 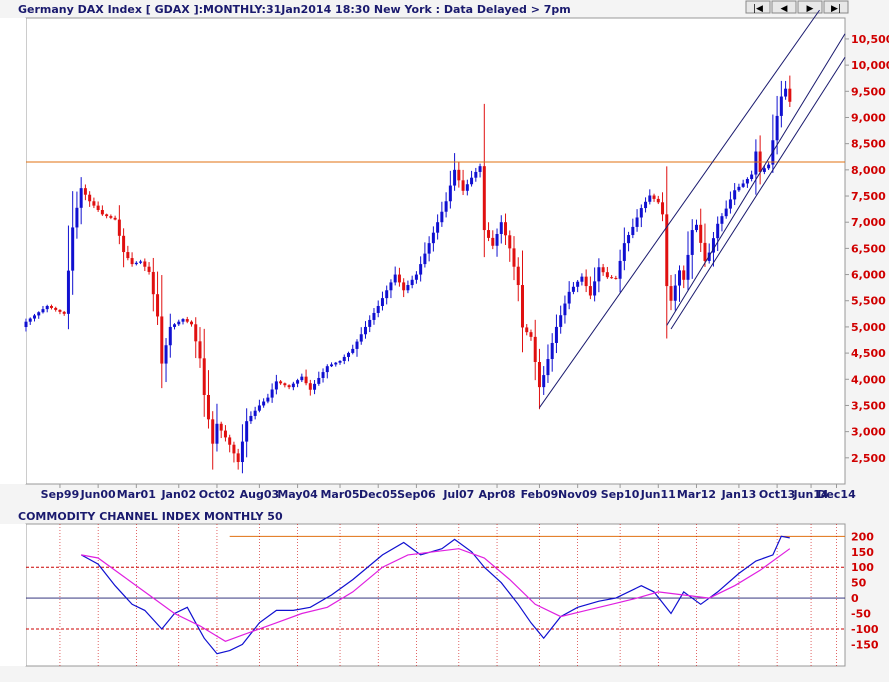 I want to click on navigation-toolbar: |◀ ◀ ▶ ▶|, so click(x=797, y=7).